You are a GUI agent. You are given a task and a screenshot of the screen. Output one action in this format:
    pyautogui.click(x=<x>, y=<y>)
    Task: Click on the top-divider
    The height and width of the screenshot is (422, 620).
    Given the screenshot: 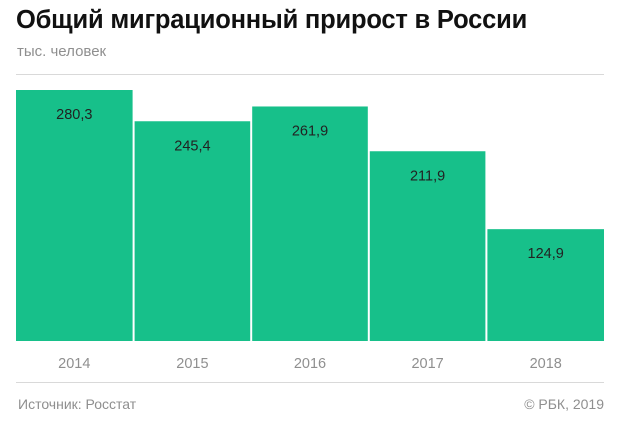 What is the action you would take?
    pyautogui.click(x=310, y=74)
    